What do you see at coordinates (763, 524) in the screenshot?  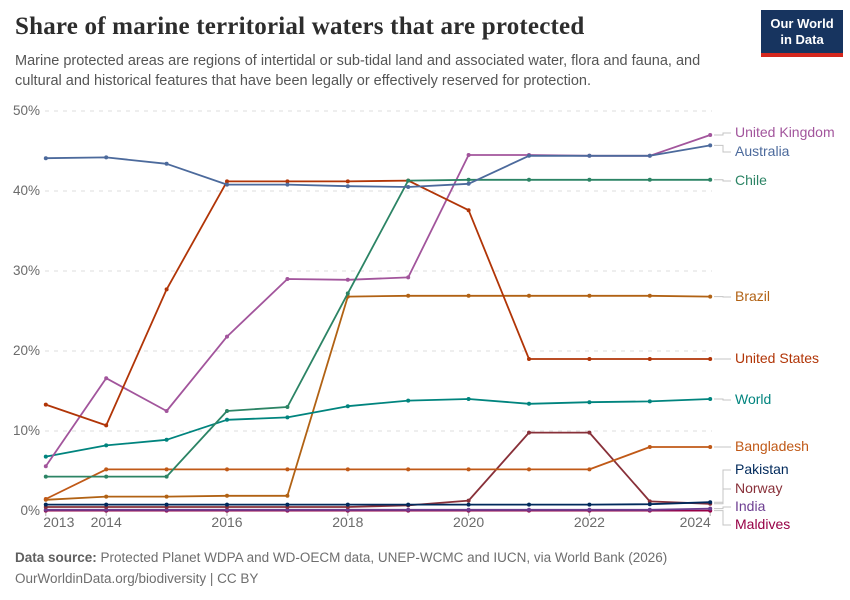 I see `series-label-maldives: Maldives` at bounding box center [763, 524].